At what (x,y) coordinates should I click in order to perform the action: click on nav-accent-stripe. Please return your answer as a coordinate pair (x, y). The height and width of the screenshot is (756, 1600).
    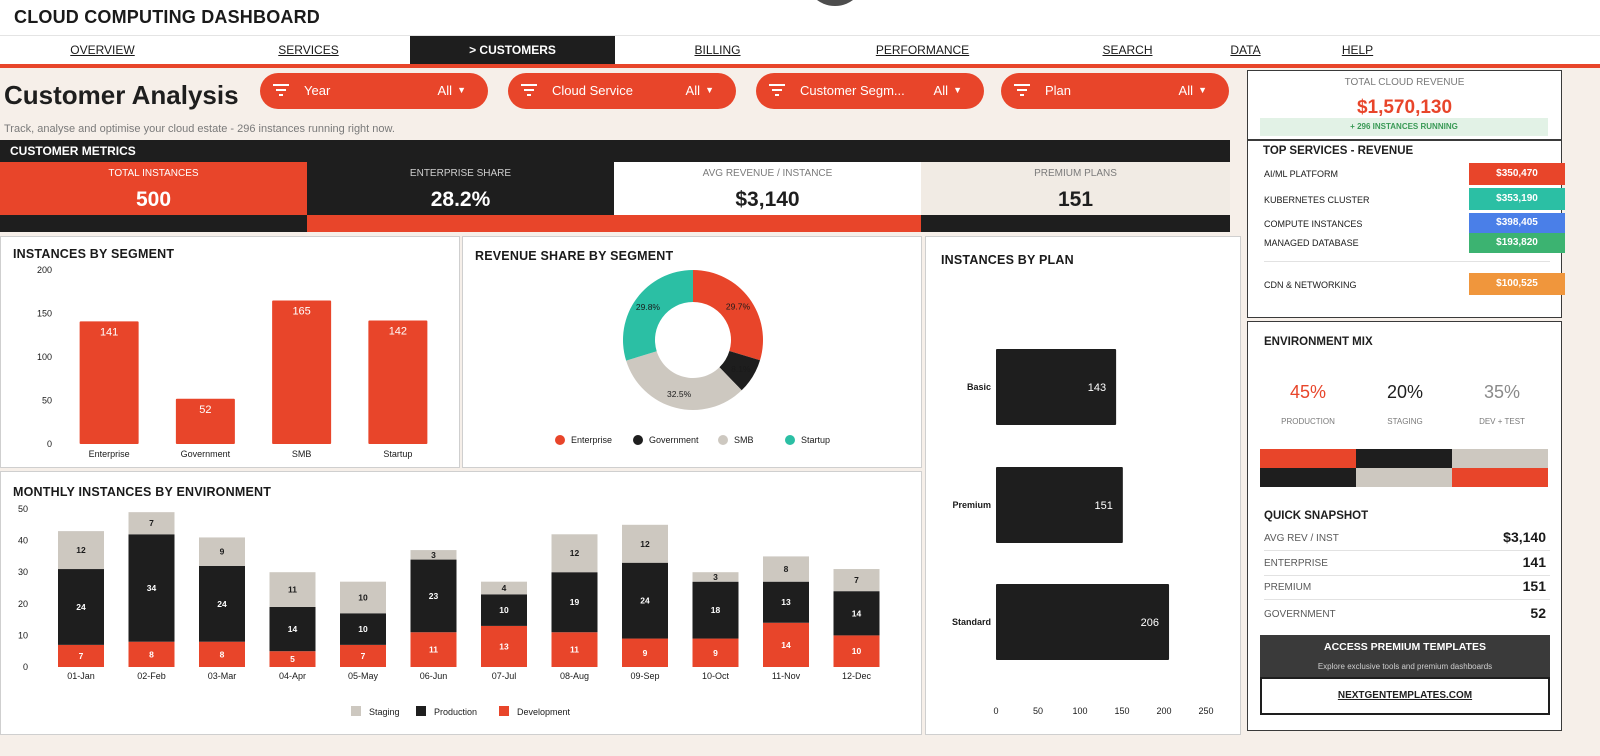
    Looking at the image, I should click on (800, 66).